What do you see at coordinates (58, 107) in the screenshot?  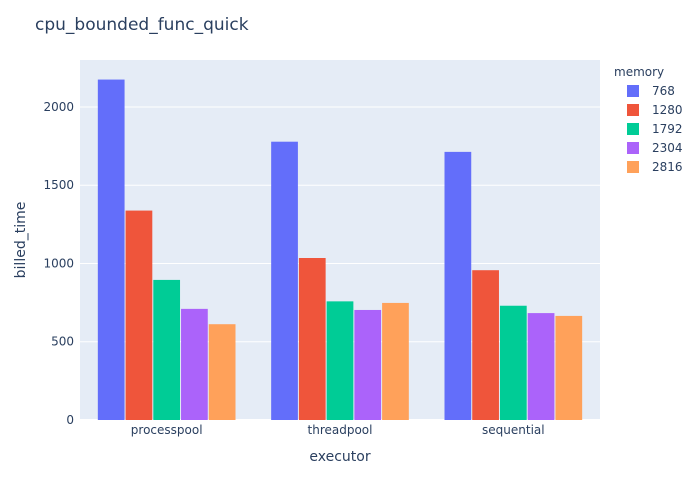 I see `y-tick-label: 2000` at bounding box center [58, 107].